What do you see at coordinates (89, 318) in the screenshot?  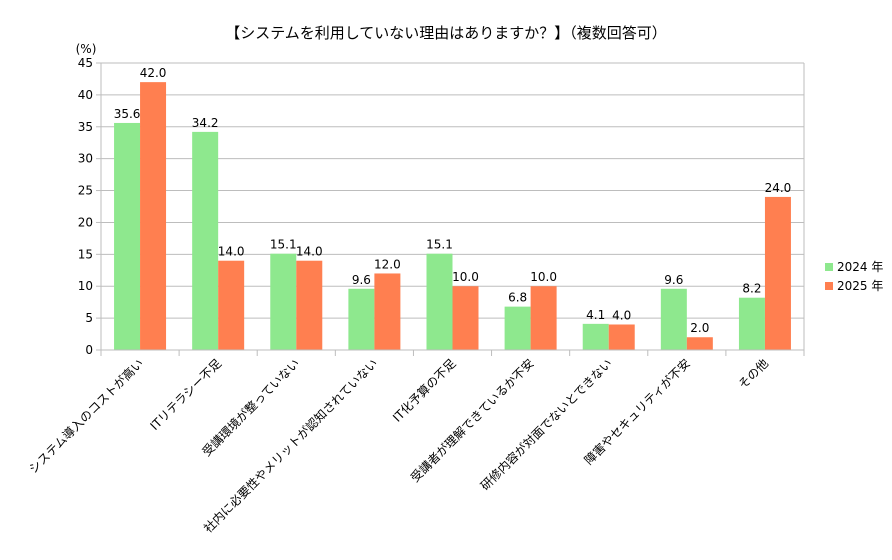 I see `y-tick-label: 5` at bounding box center [89, 318].